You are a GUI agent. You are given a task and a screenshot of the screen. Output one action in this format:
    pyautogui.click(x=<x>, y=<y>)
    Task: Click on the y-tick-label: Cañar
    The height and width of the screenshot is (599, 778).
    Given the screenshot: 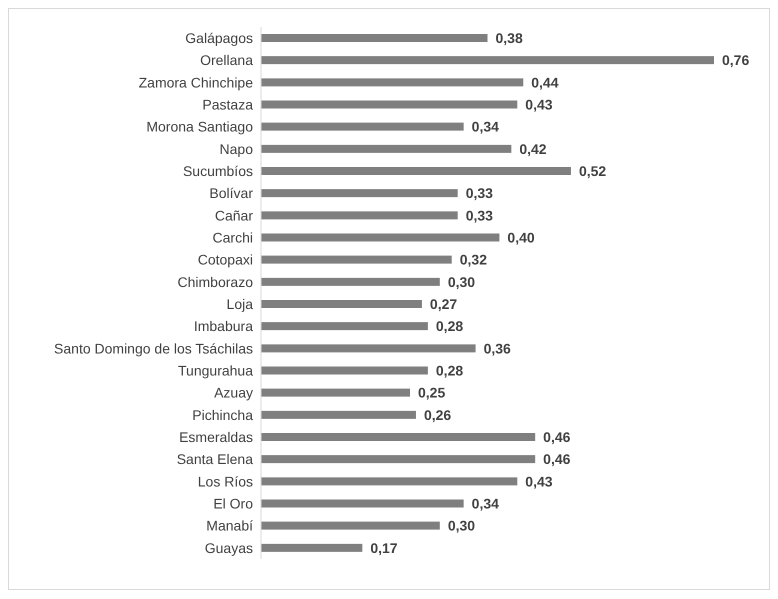 What is the action you would take?
    pyautogui.click(x=234, y=215)
    